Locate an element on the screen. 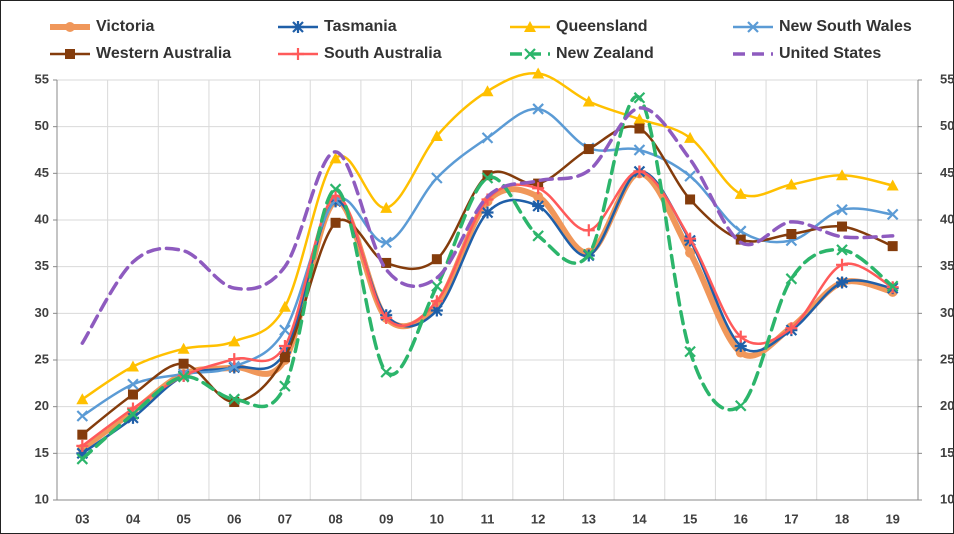  x-tick-label: 19 is located at coordinates (892, 518).